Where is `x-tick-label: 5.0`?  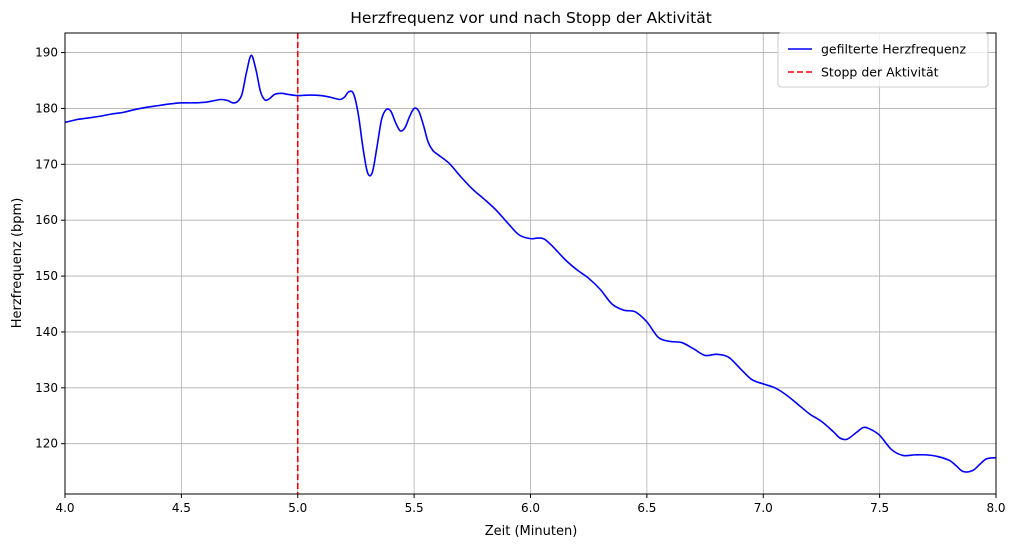 x-tick-label: 5.0 is located at coordinates (297, 508).